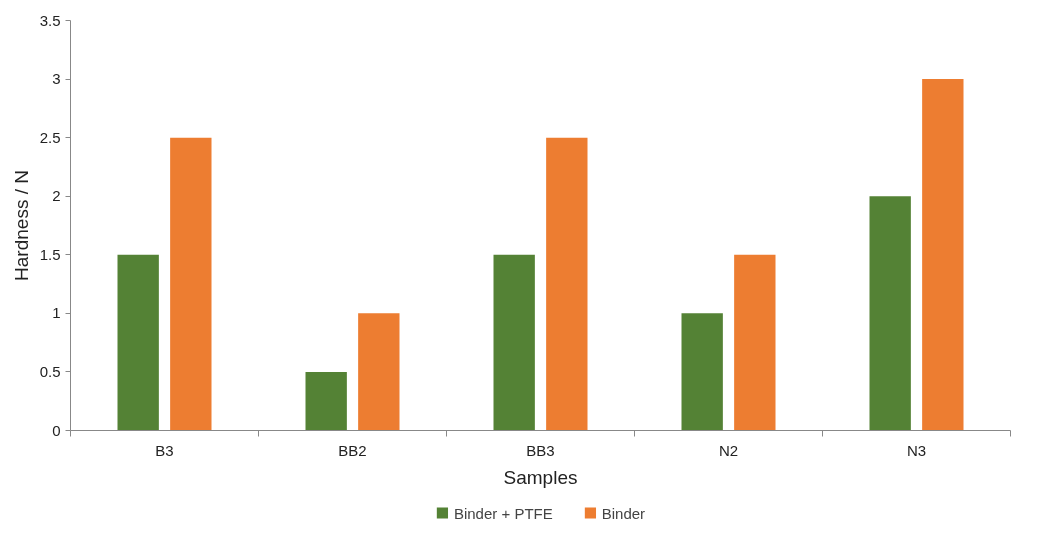 This screenshot has height=555, width=1048. I want to click on y-tick-label: 3, so click(56, 79).